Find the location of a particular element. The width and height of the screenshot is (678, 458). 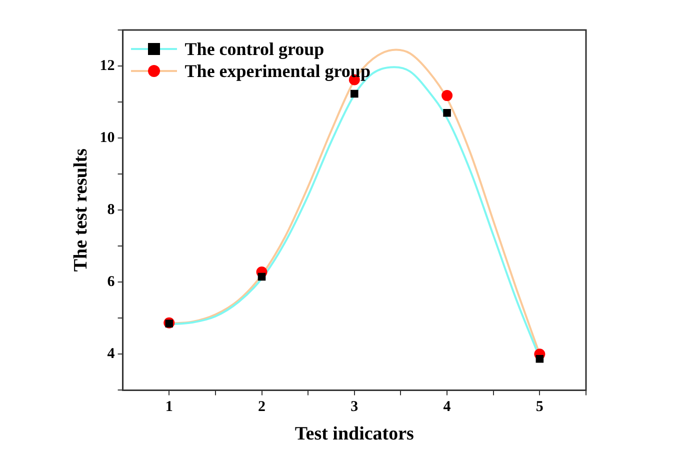

legend-label: The experimental group is located at coordinates (277, 71).